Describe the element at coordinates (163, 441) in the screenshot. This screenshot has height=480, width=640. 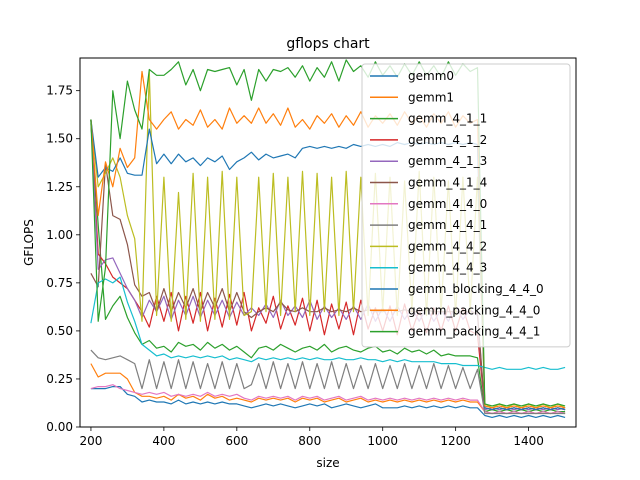
I see `x-tick-label: 400` at that location.